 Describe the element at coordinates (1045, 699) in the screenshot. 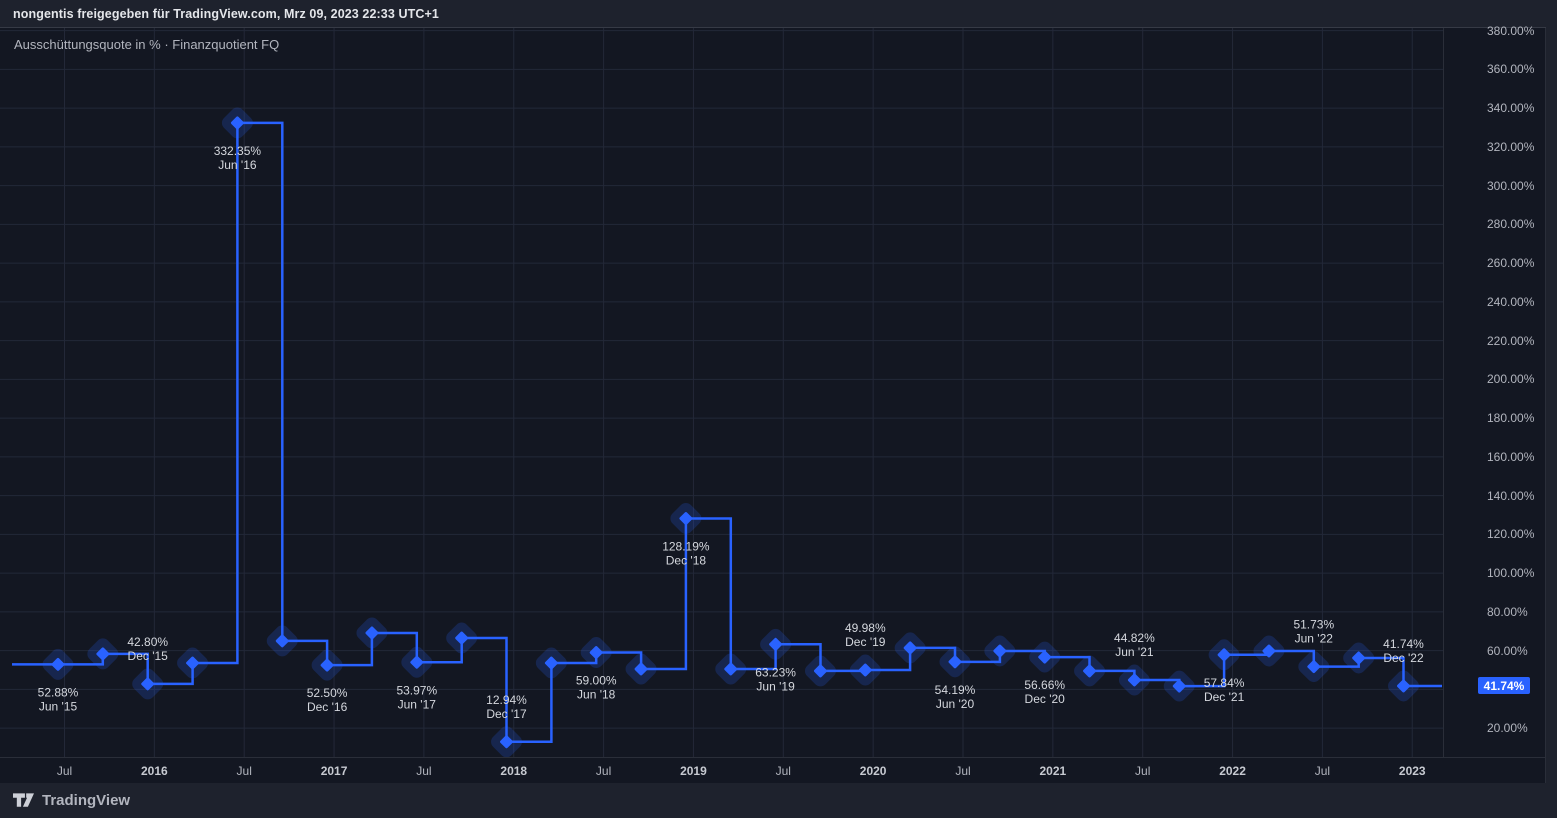

I see `data-point-label-date: Dec '20` at that location.